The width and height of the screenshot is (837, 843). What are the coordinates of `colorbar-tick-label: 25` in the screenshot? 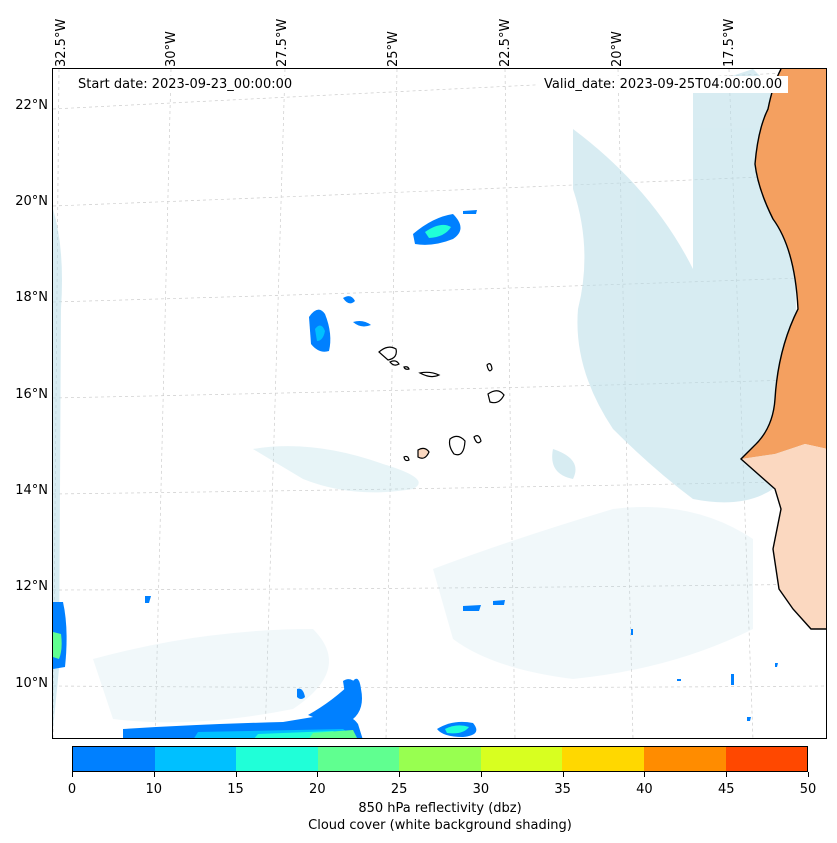 It's located at (399, 789).